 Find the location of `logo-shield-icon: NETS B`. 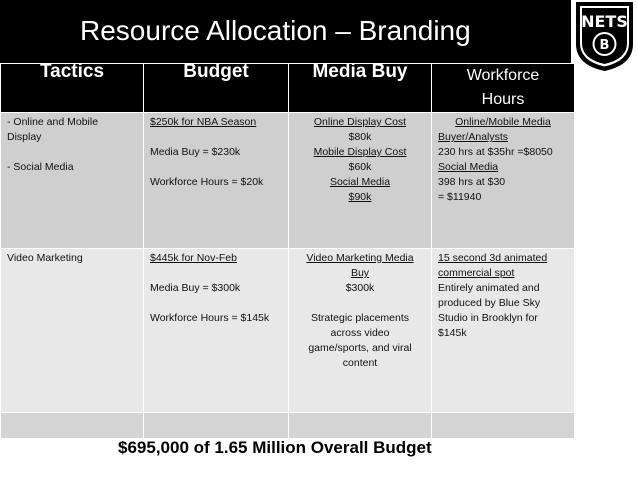

logo-shield-icon: NETS B is located at coordinates (604, 37).